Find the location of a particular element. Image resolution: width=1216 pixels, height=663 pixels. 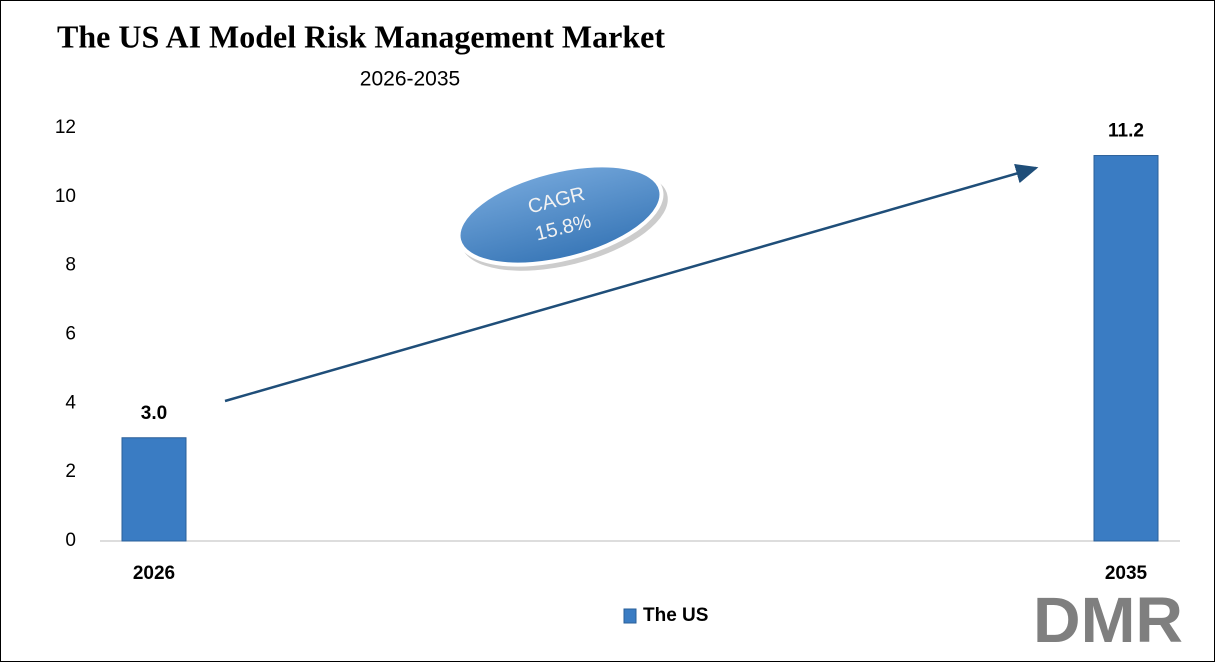

y-tick-label: 4 is located at coordinates (70, 402).